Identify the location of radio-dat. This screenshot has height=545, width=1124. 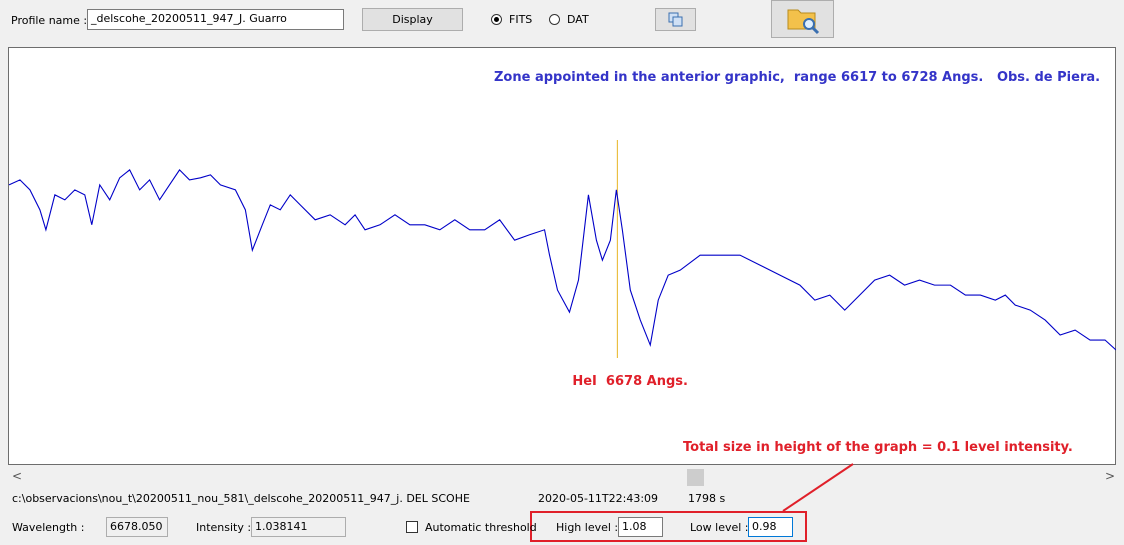
(554, 19).